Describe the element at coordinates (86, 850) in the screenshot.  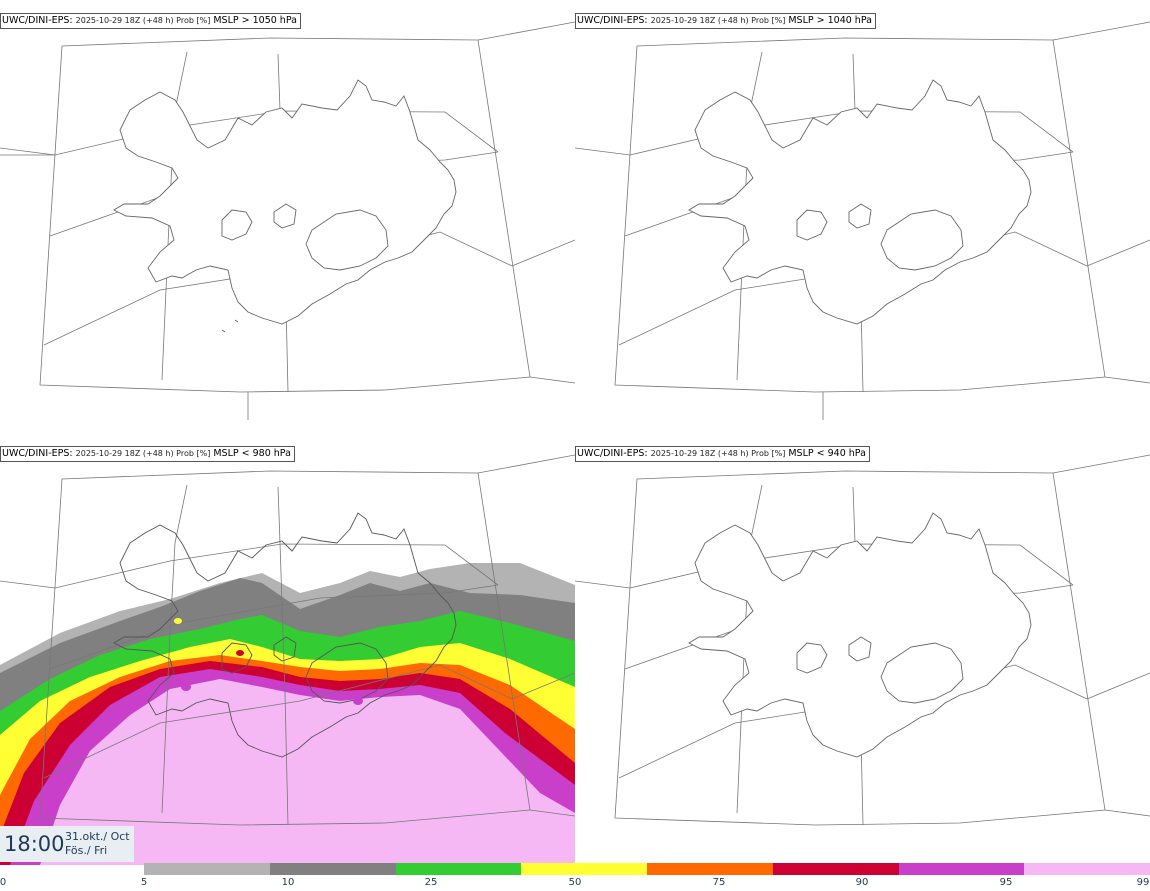
I see `valid-time-date-line2: Fös./ Fri` at that location.